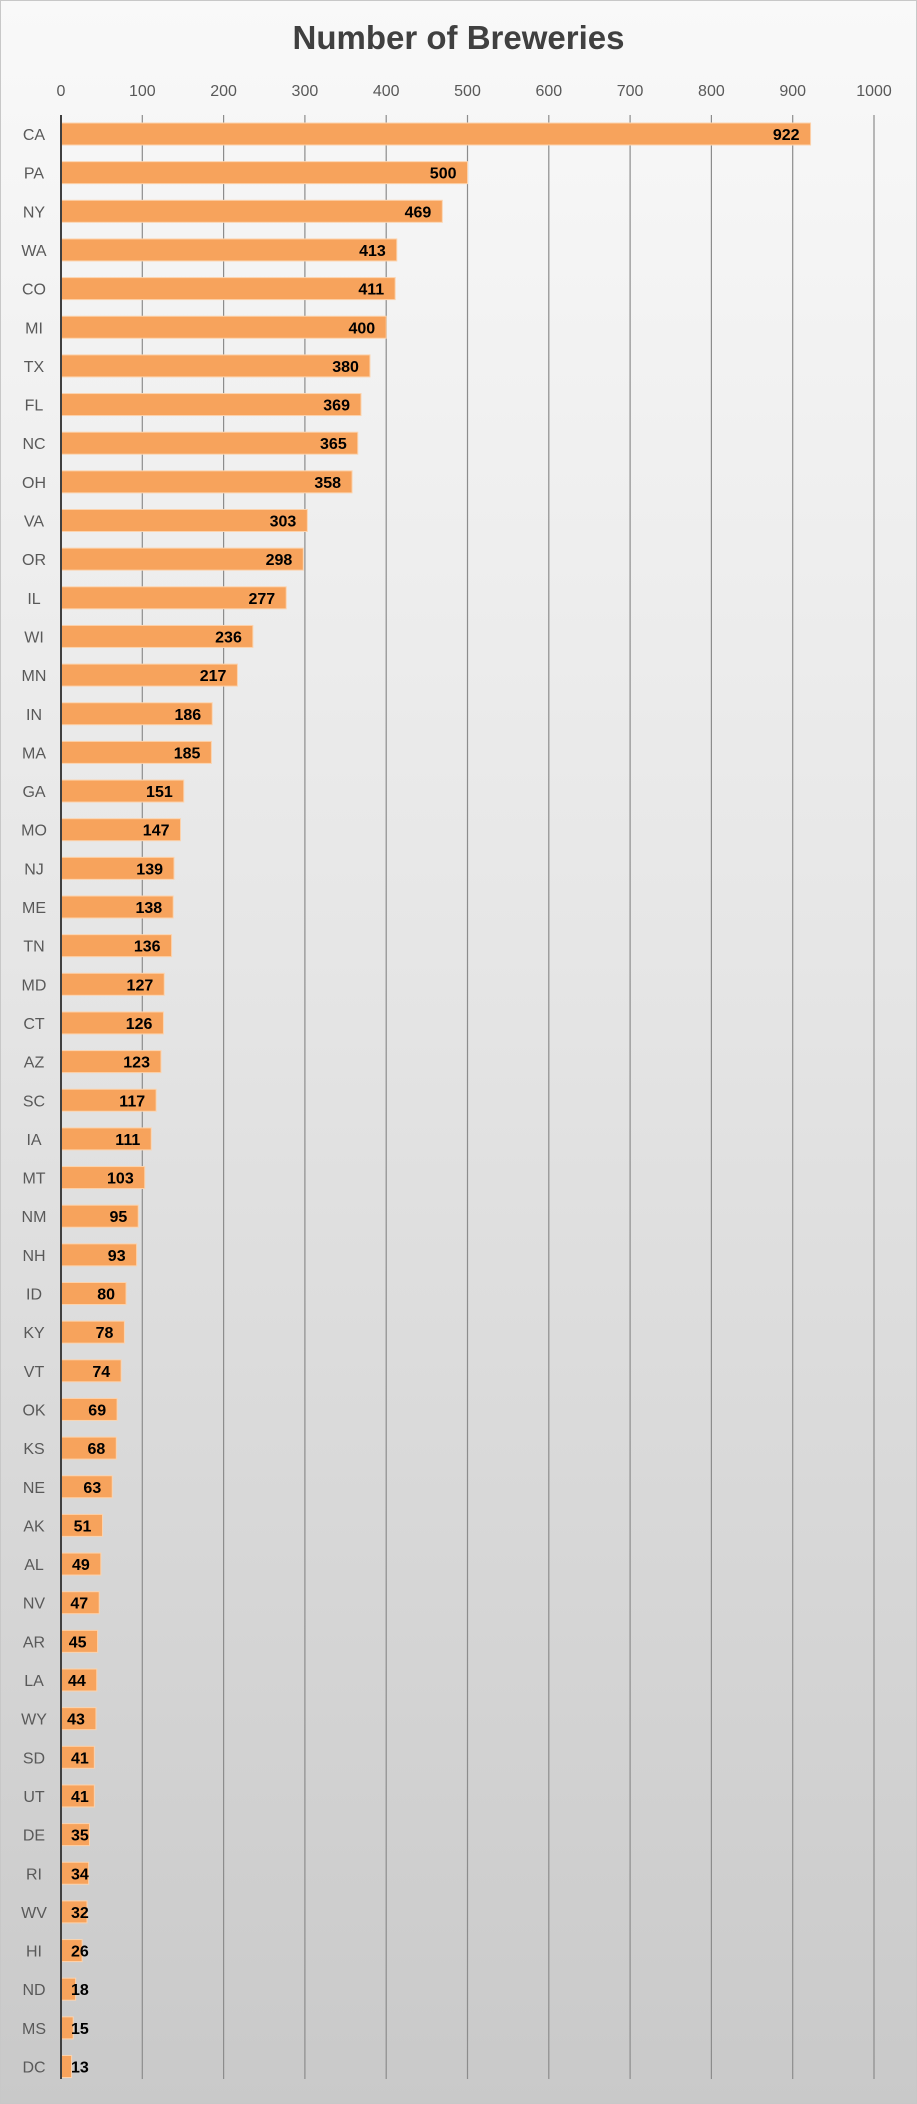  What do you see at coordinates (34, 1488) in the screenshot?
I see `category-label: NE` at bounding box center [34, 1488].